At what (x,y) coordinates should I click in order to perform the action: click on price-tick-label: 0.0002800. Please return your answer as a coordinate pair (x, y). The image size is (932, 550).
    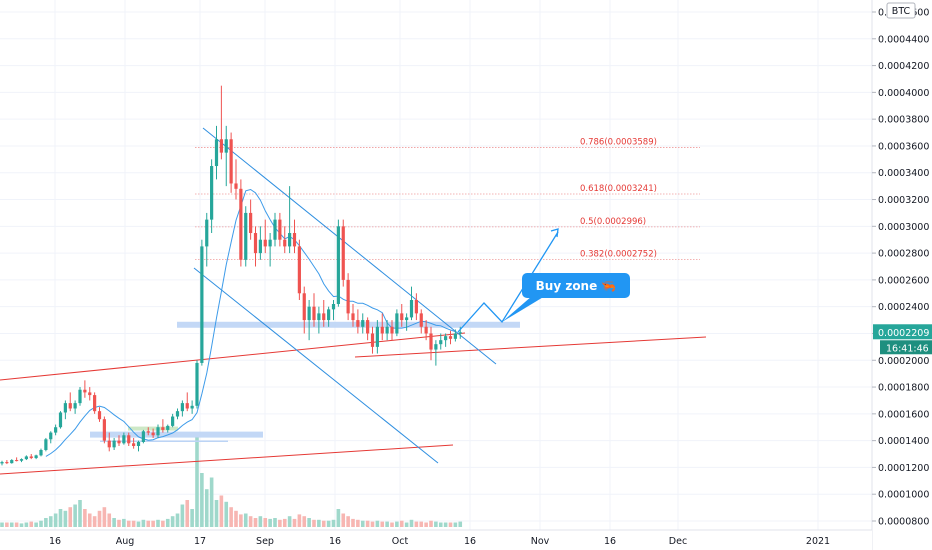
    Looking at the image, I should click on (903, 254).